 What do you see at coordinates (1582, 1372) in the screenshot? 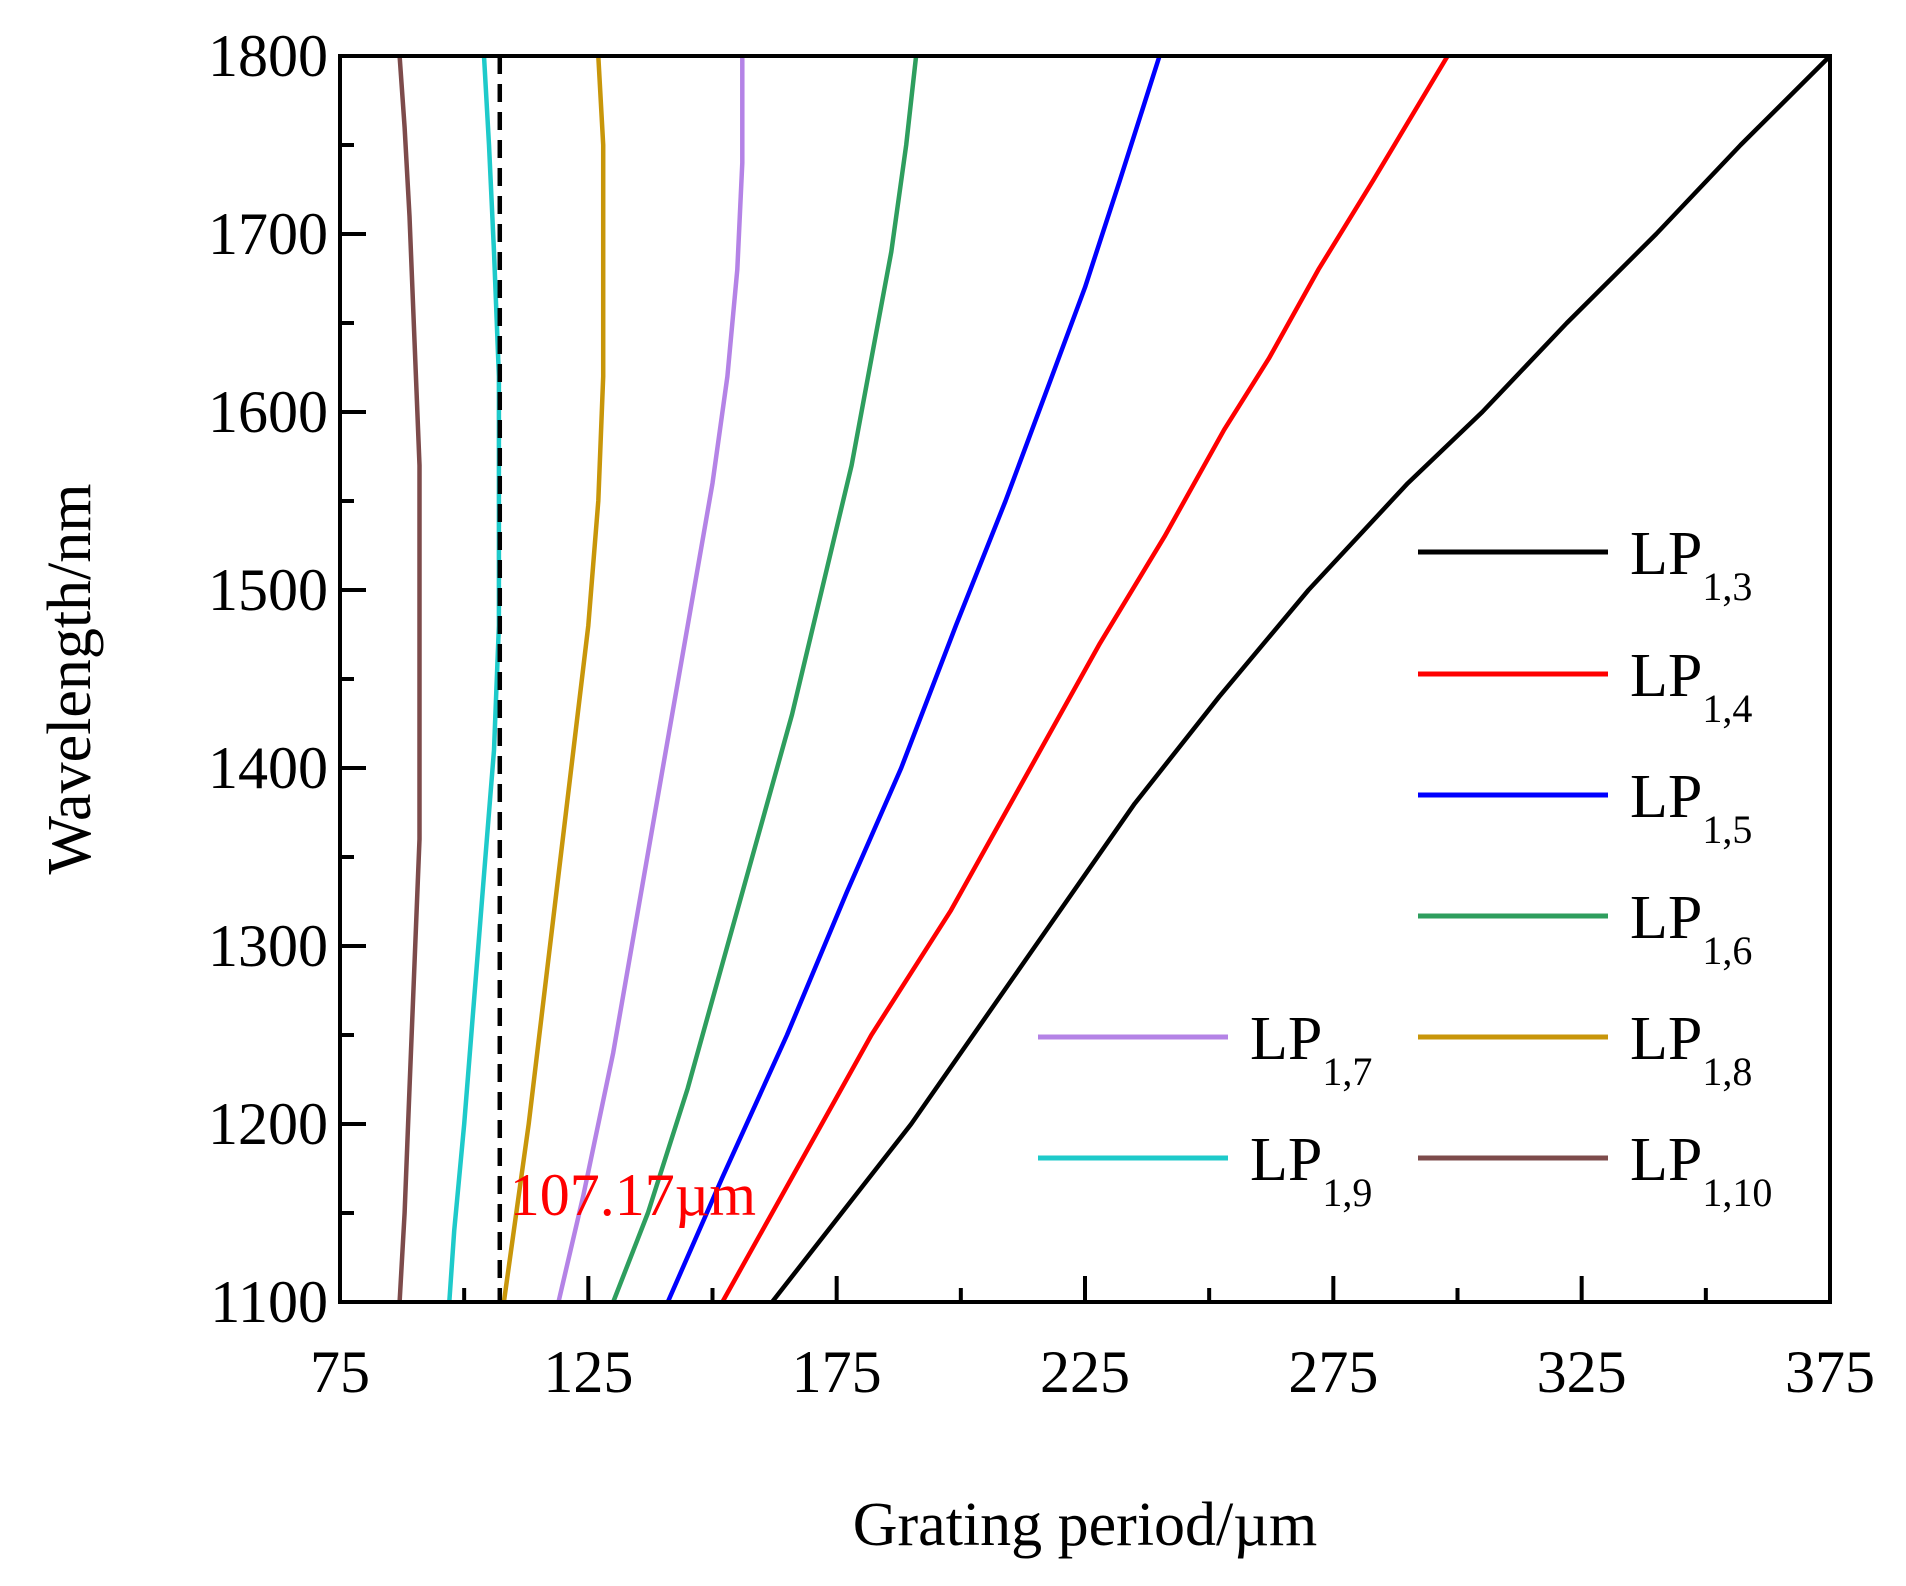
I see `x-tick-label: 325` at bounding box center [1582, 1372].